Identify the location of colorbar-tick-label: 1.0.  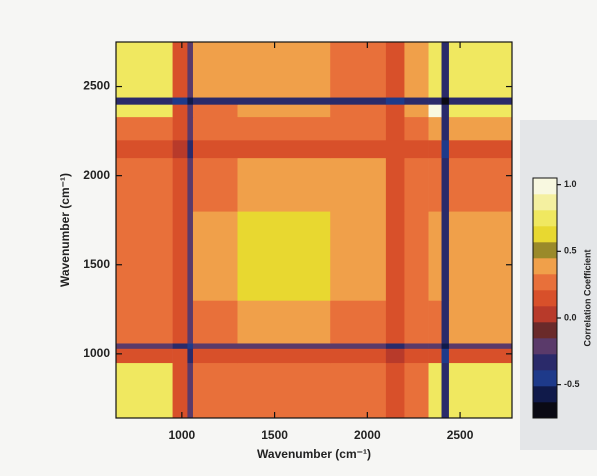
(570, 184).